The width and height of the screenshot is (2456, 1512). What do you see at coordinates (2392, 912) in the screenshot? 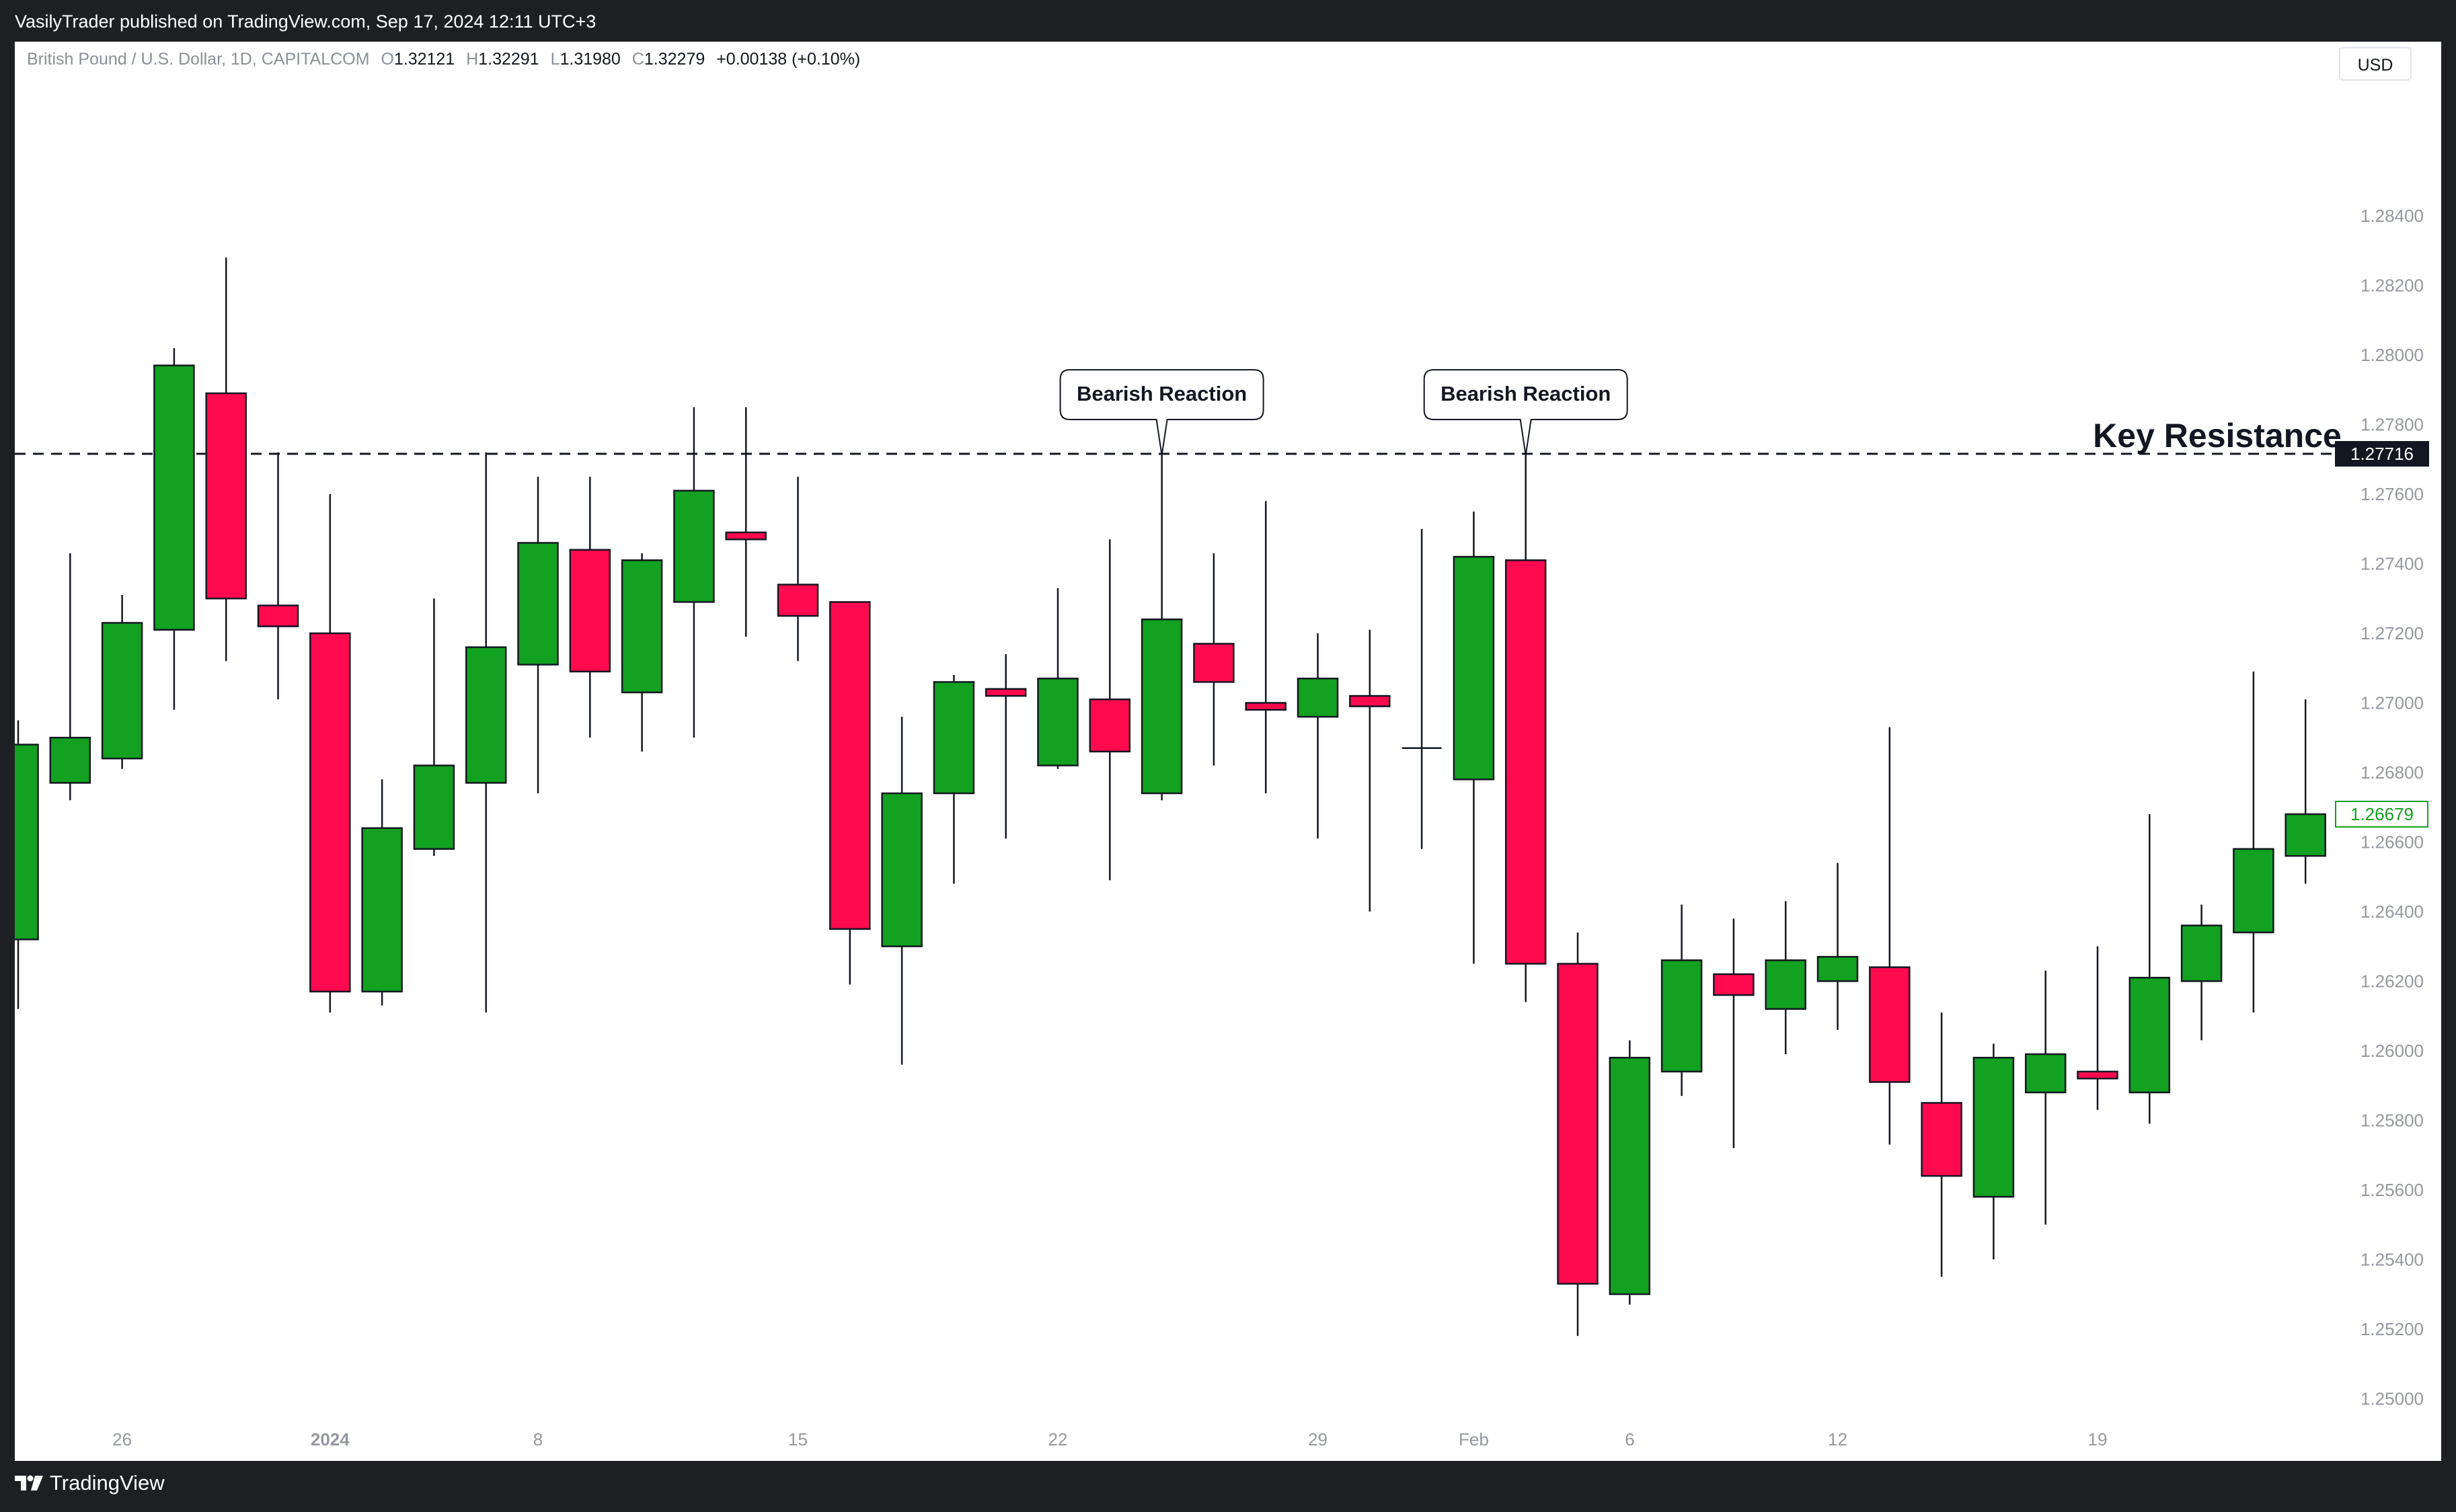
I see `y-tick-label: 1.26400` at bounding box center [2392, 912].